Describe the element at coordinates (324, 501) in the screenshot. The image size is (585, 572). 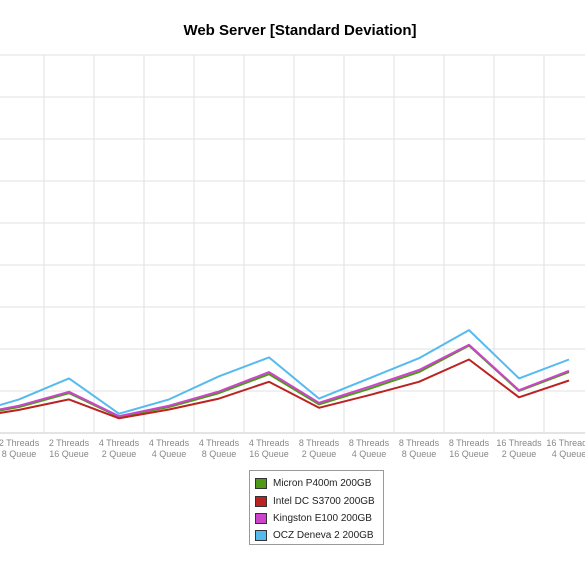
I see `legend-label-intel: Intel DC S3700 200GB` at that location.